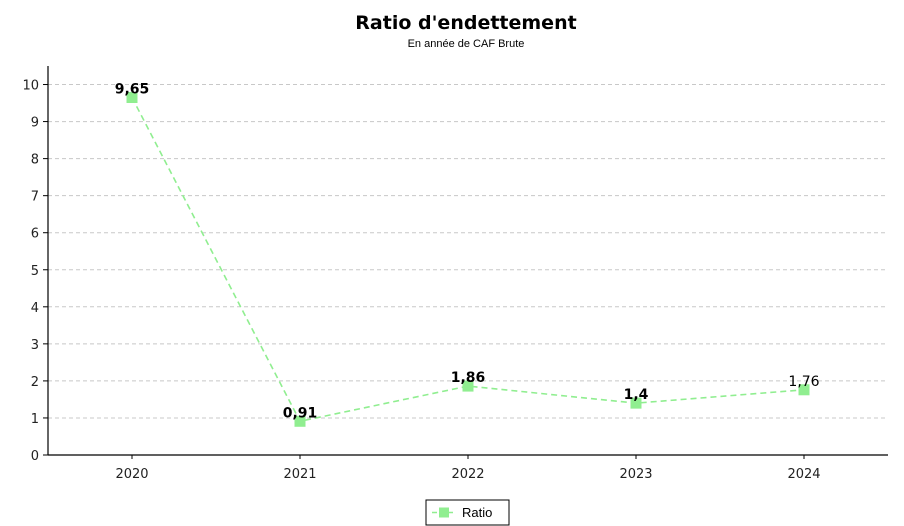  Describe the element at coordinates (466, 44) in the screenshot. I see `chart-subtitle: En année de CAF Brute` at that location.